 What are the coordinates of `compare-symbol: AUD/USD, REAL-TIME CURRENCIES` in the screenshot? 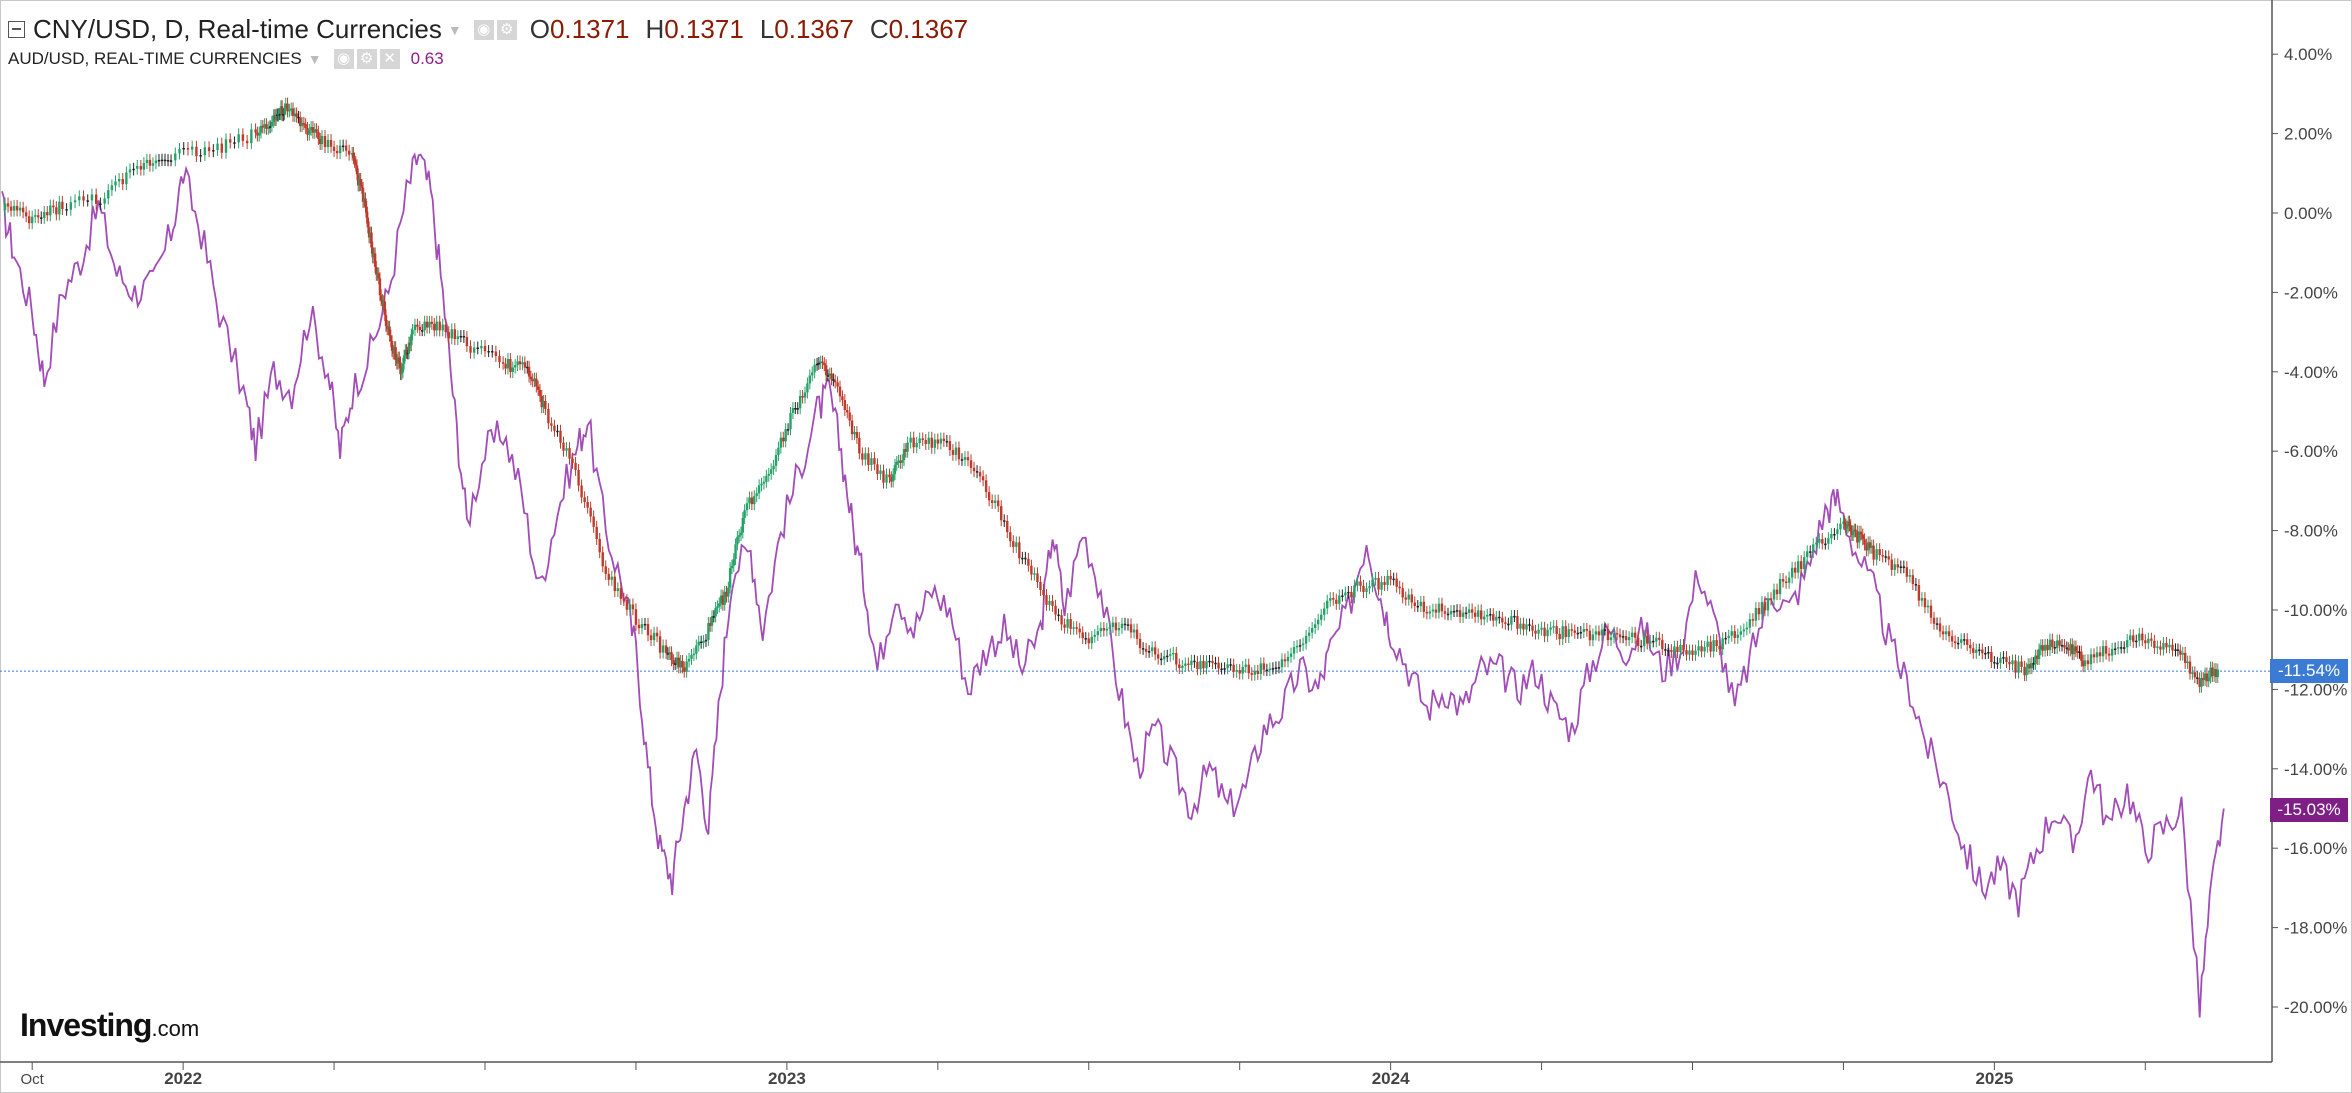 It's located at (155, 58).